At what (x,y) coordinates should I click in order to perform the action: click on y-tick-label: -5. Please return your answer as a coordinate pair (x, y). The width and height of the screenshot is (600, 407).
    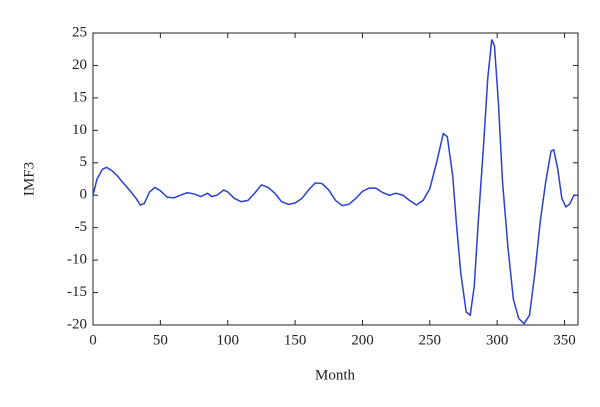
    Looking at the image, I should click on (81, 227).